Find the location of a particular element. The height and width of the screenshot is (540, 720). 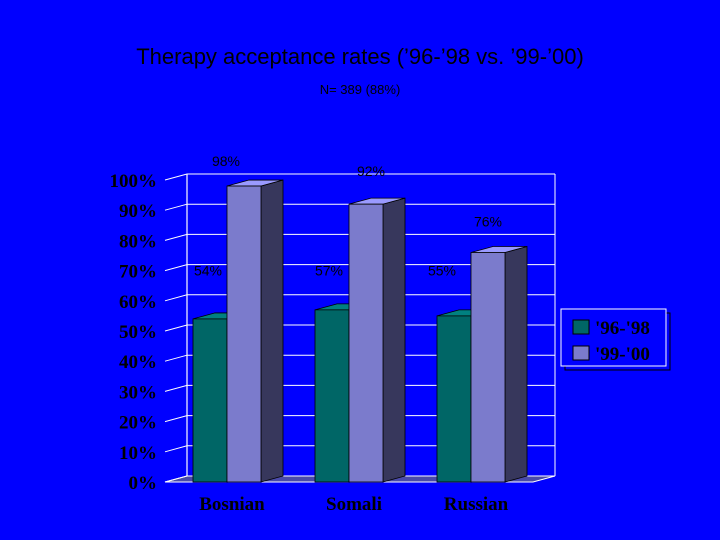

data-label: 55% is located at coordinates (442, 271).